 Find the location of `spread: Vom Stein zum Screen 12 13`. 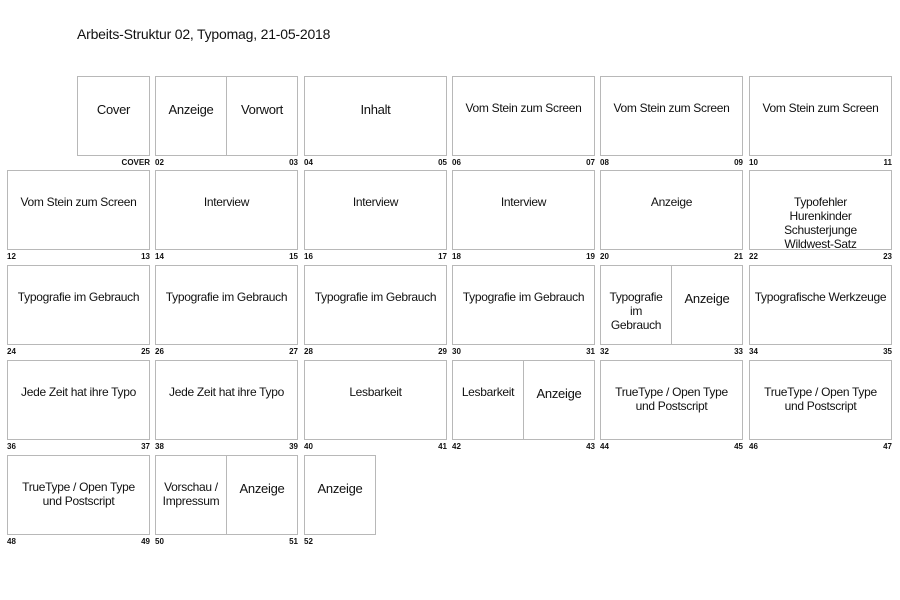

spread: Vom Stein zum Screen 12 13 is located at coordinates (78, 215).